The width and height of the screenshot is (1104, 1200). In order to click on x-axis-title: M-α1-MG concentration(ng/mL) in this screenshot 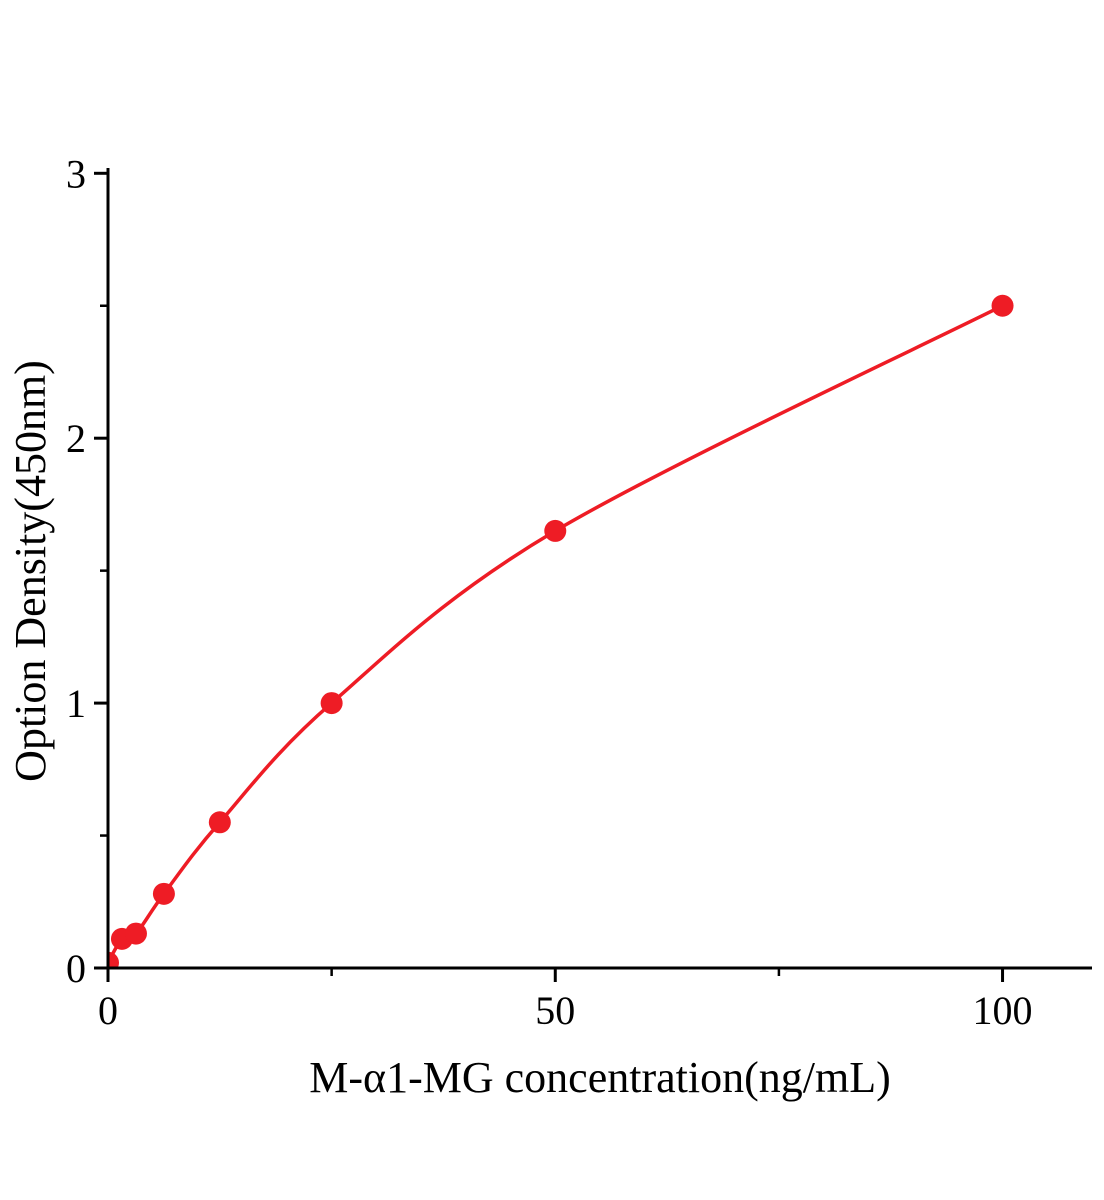, I will do `click(599, 1077)`.